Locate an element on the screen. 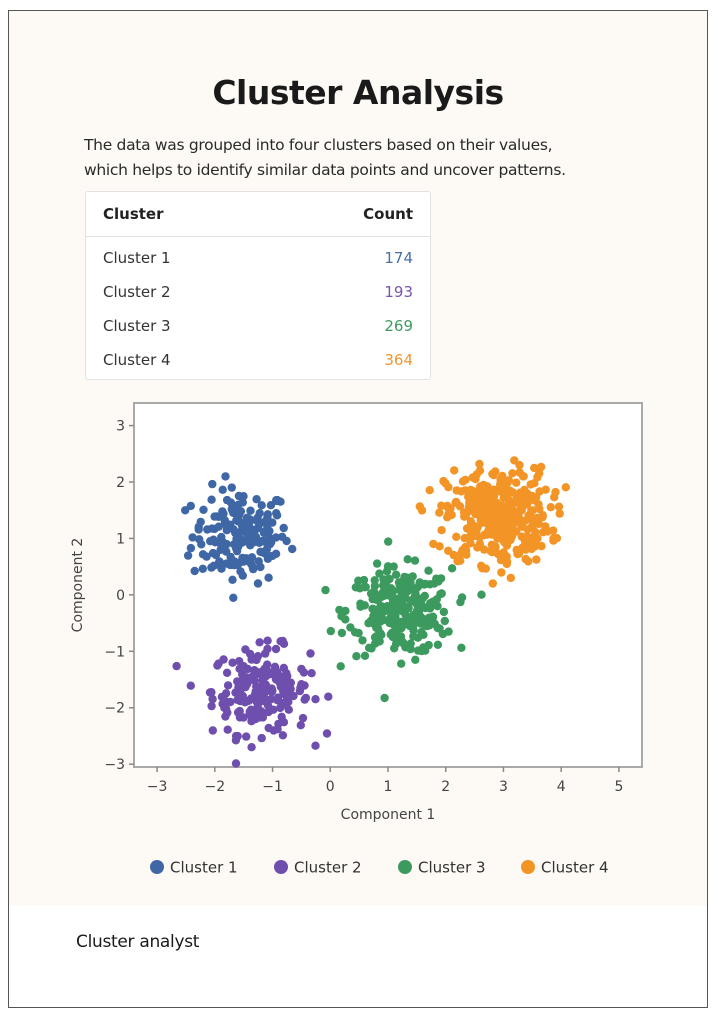 This screenshot has height=1024, width=718. legend-marker-icon is located at coordinates (528, 867).